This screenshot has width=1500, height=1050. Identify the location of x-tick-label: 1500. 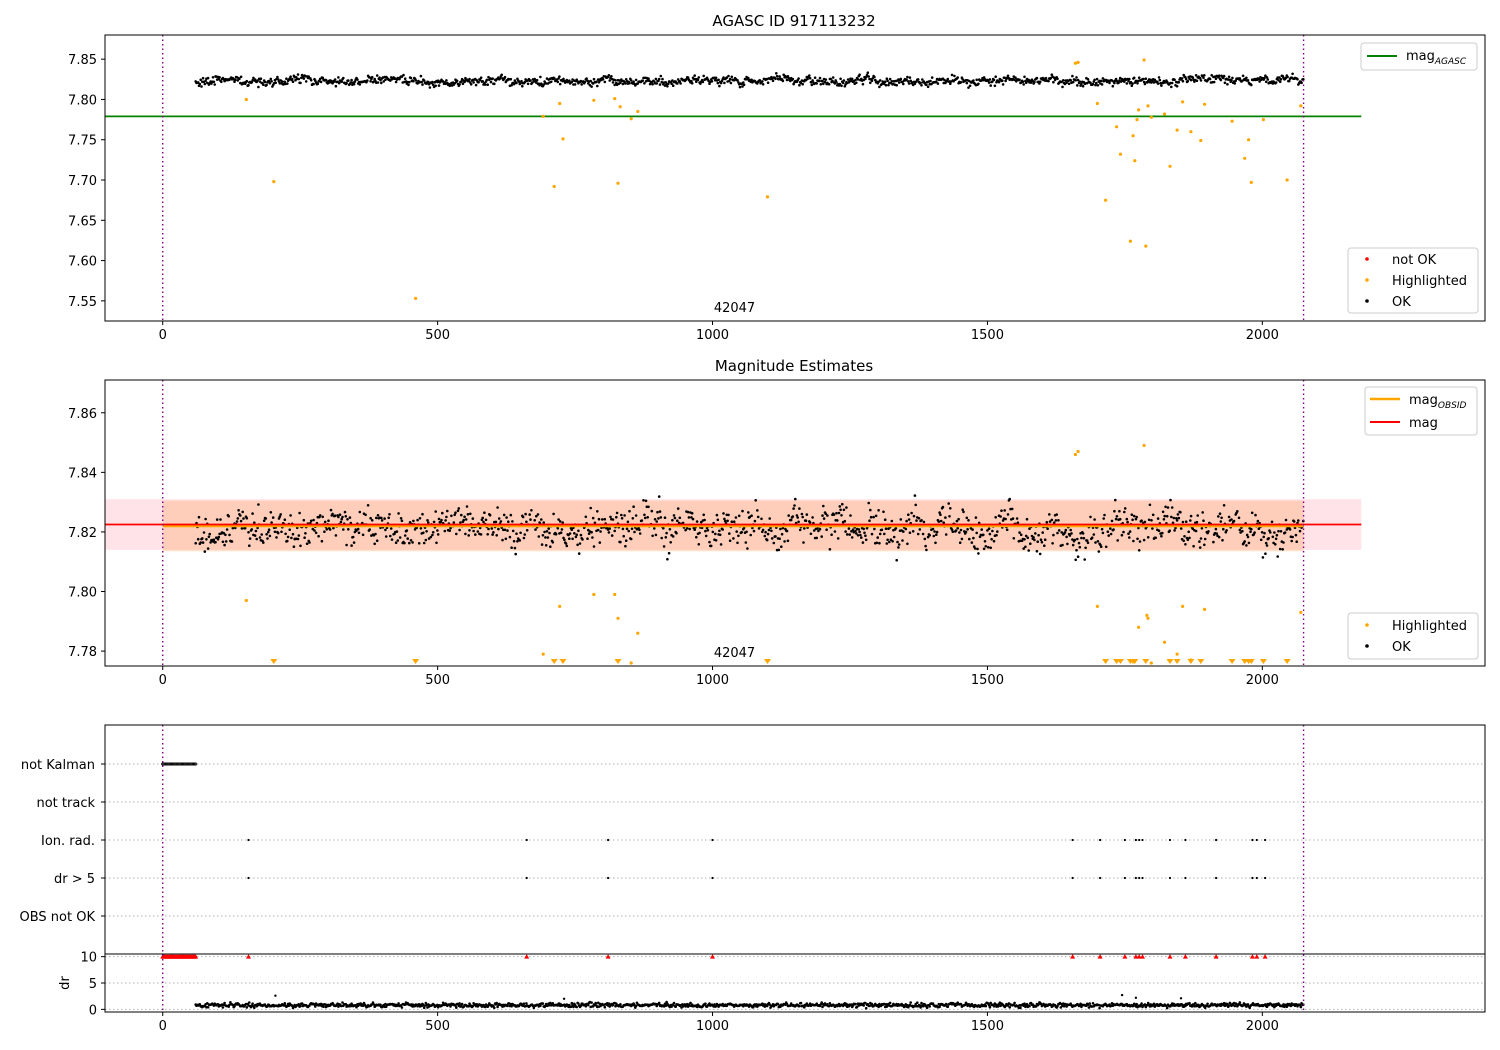
(987, 335).